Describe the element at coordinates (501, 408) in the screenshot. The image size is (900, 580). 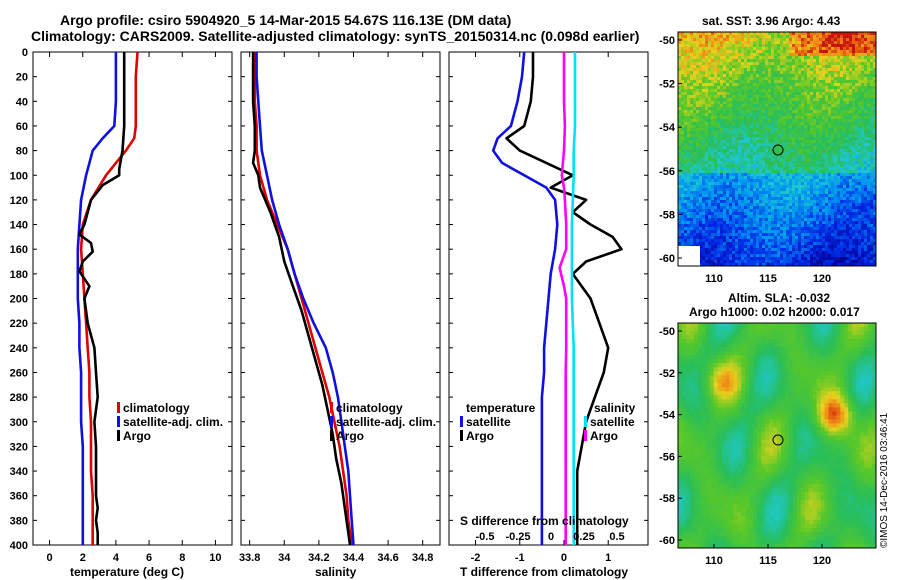
I see `legend-title-temperature: temperature` at that location.